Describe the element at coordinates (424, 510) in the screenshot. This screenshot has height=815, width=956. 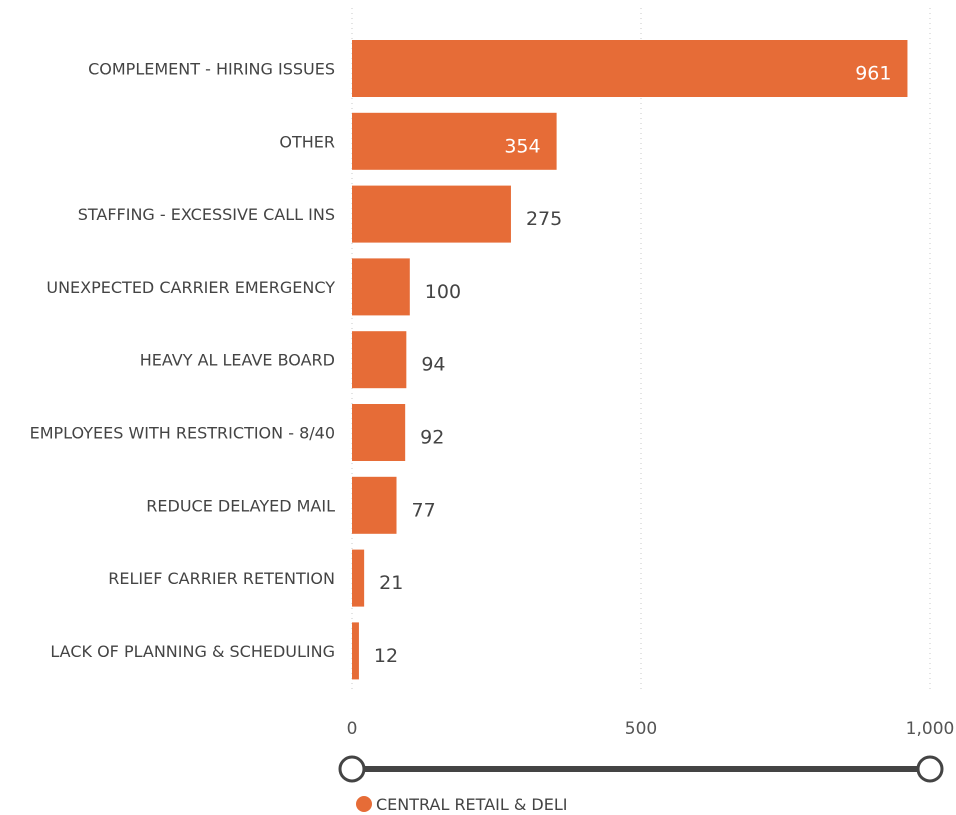
I see `data-label-6: 77` at that location.